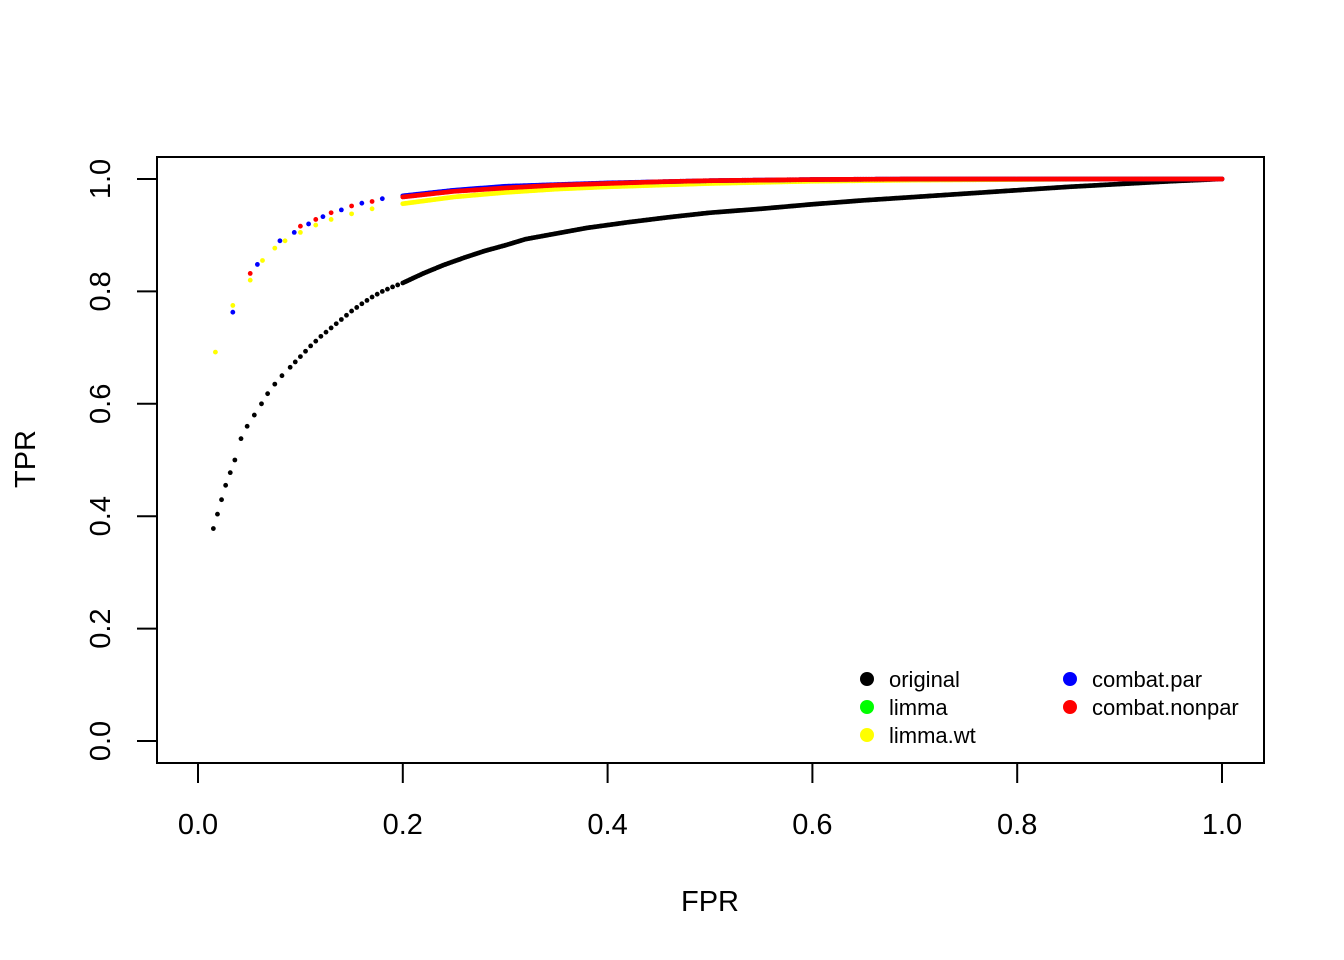 Image resolution: width=1344 pixels, height=960 pixels. What do you see at coordinates (101, 291) in the screenshot?
I see `y-tick-label: 0.8` at bounding box center [101, 291].